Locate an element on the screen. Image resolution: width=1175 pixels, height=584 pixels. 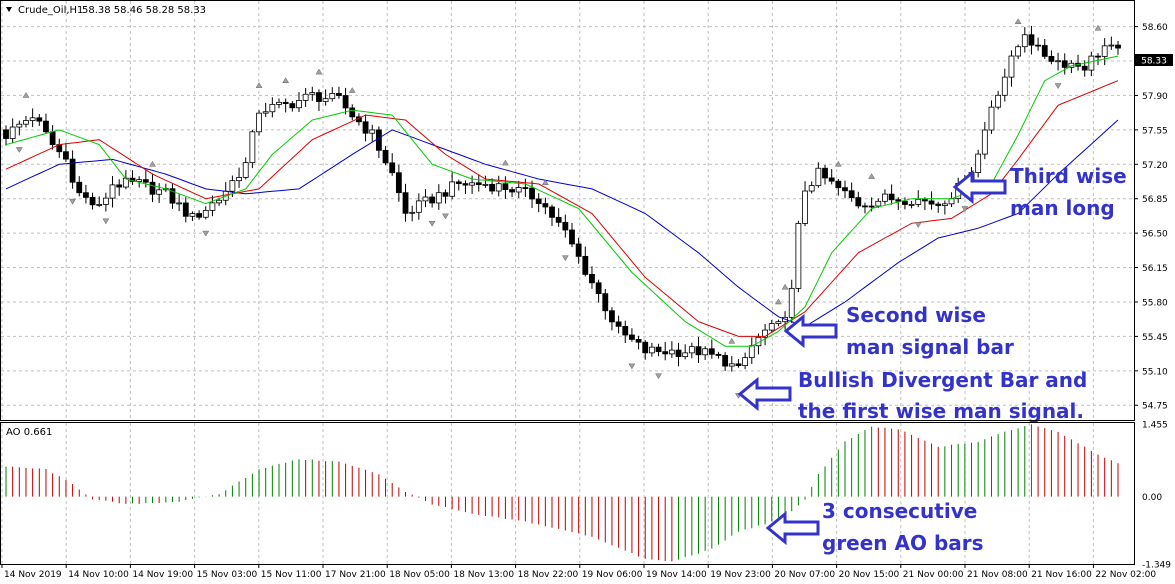
x-tick-label: 14 Nov 19:00 is located at coordinates (162, 575).